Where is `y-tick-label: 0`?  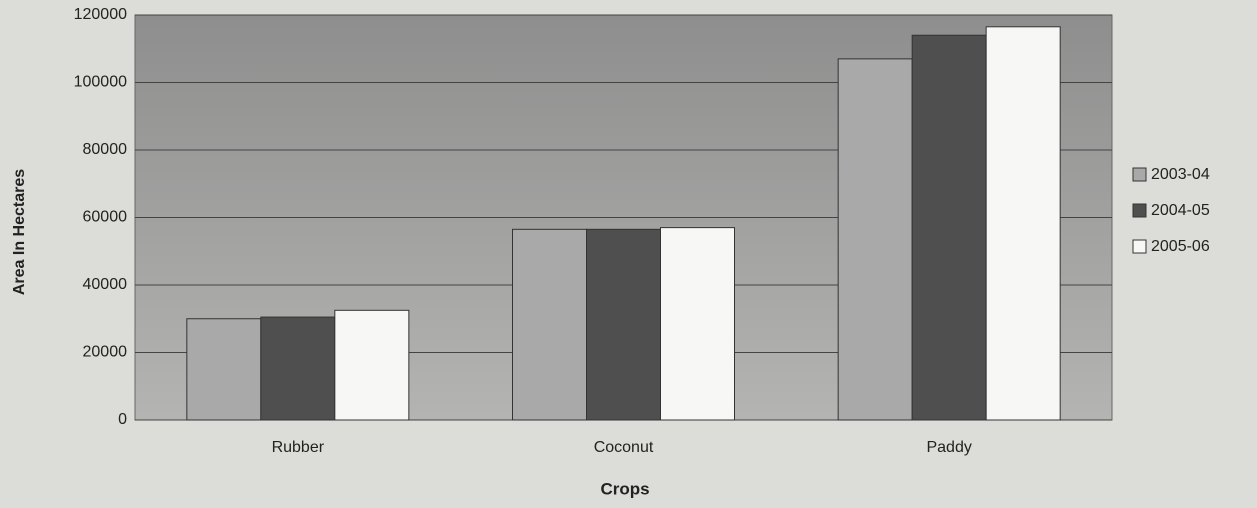
y-tick-label: 0 is located at coordinates (122, 419).